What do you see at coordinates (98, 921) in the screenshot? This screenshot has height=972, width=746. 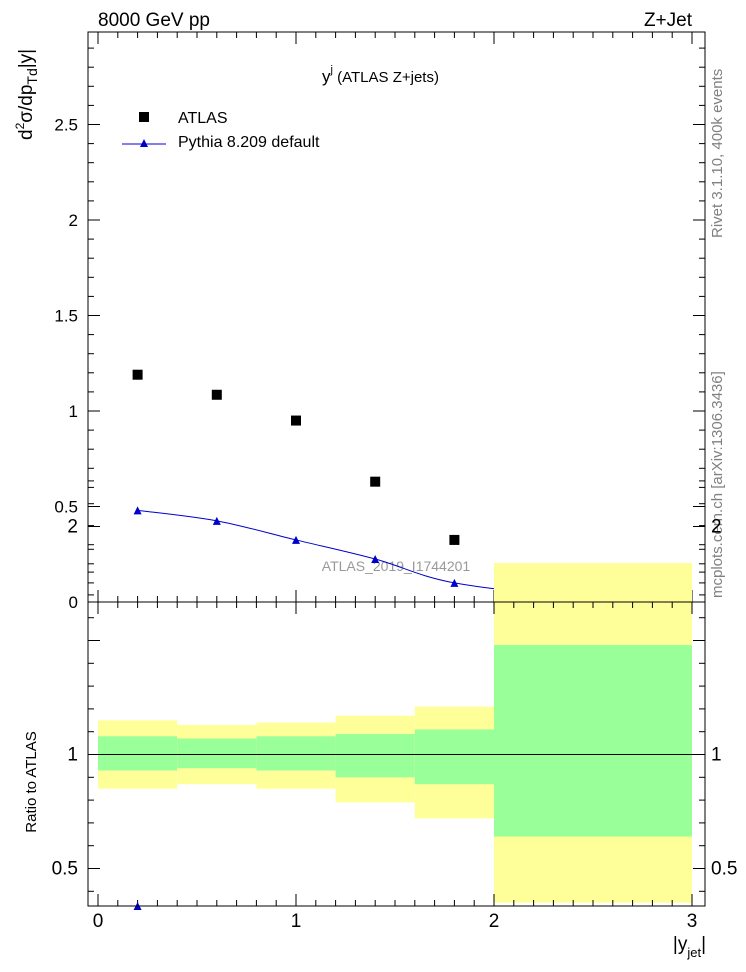 I see `x-tick-label: 0` at bounding box center [98, 921].